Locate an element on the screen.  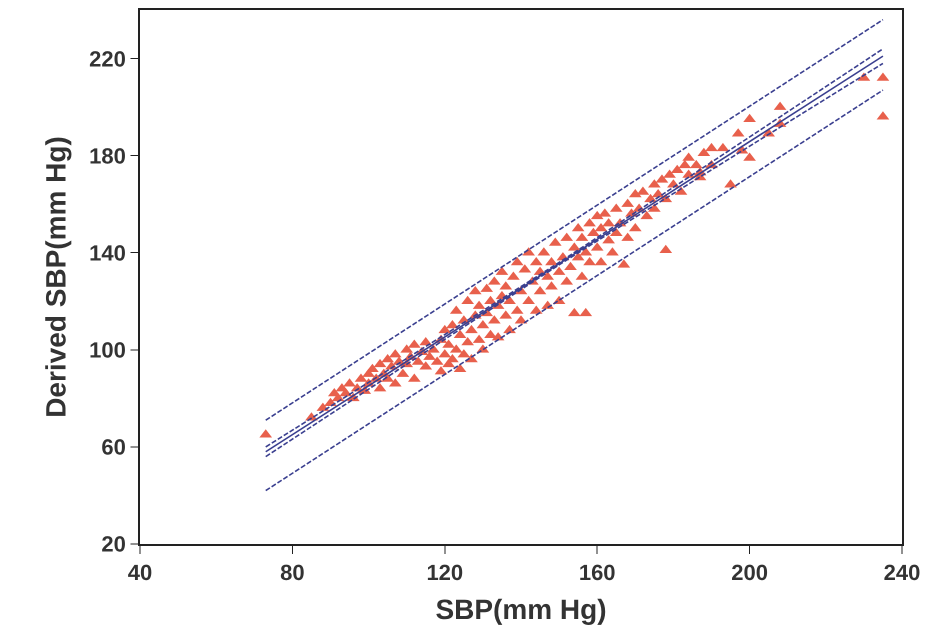
y-axis-title: Derived SBP(mm Hg) is located at coordinates (56, 277).